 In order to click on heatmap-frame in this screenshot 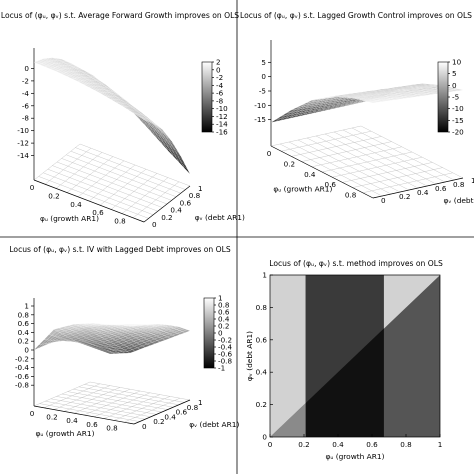, I will do `click(355, 356)`.